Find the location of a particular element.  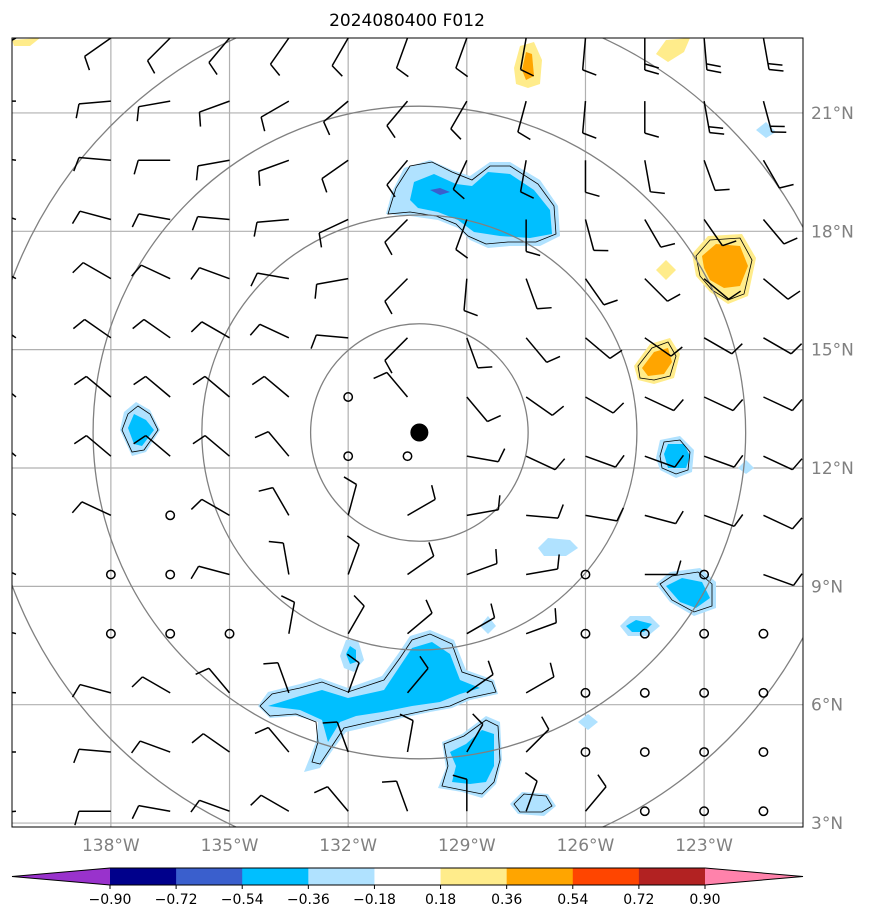

shade-blob-s5 is located at coordinates (588, 722).